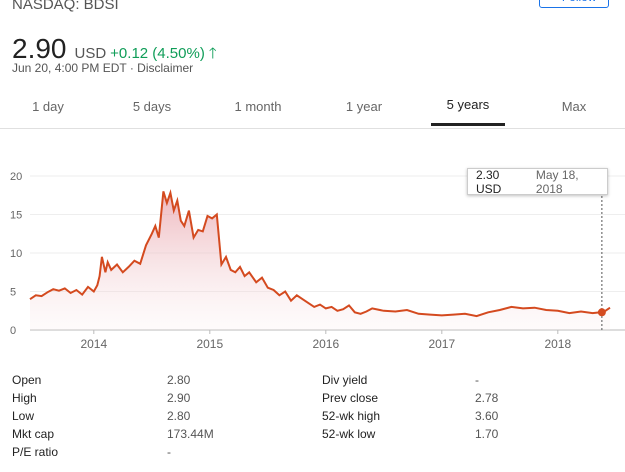 The image size is (625, 472). I want to click on stat-52wk-low: 52-wk low 1.70, so click(472, 436).